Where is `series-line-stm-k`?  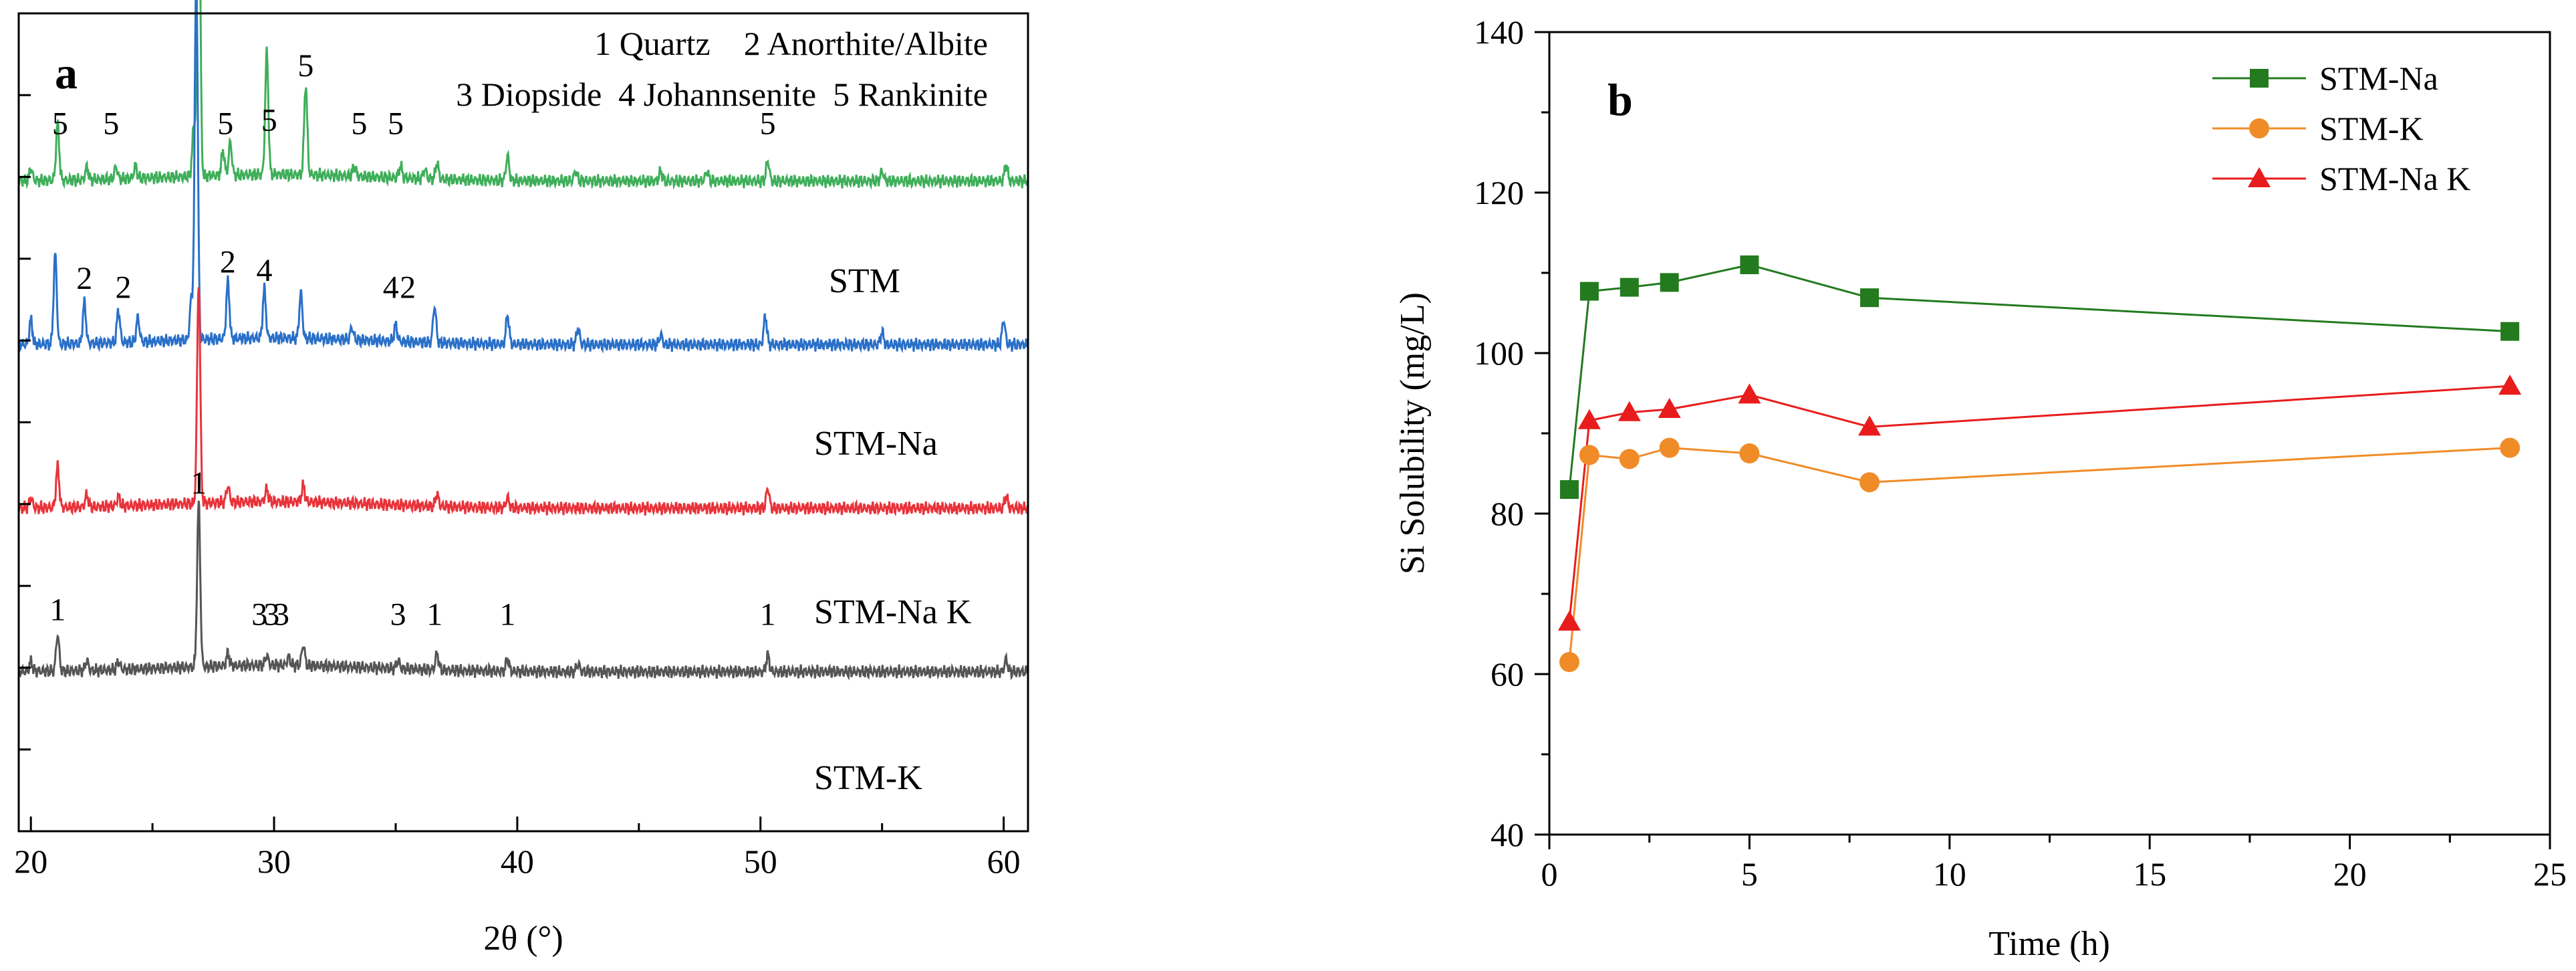
series-line-stm-k is located at coordinates (2039, 555).